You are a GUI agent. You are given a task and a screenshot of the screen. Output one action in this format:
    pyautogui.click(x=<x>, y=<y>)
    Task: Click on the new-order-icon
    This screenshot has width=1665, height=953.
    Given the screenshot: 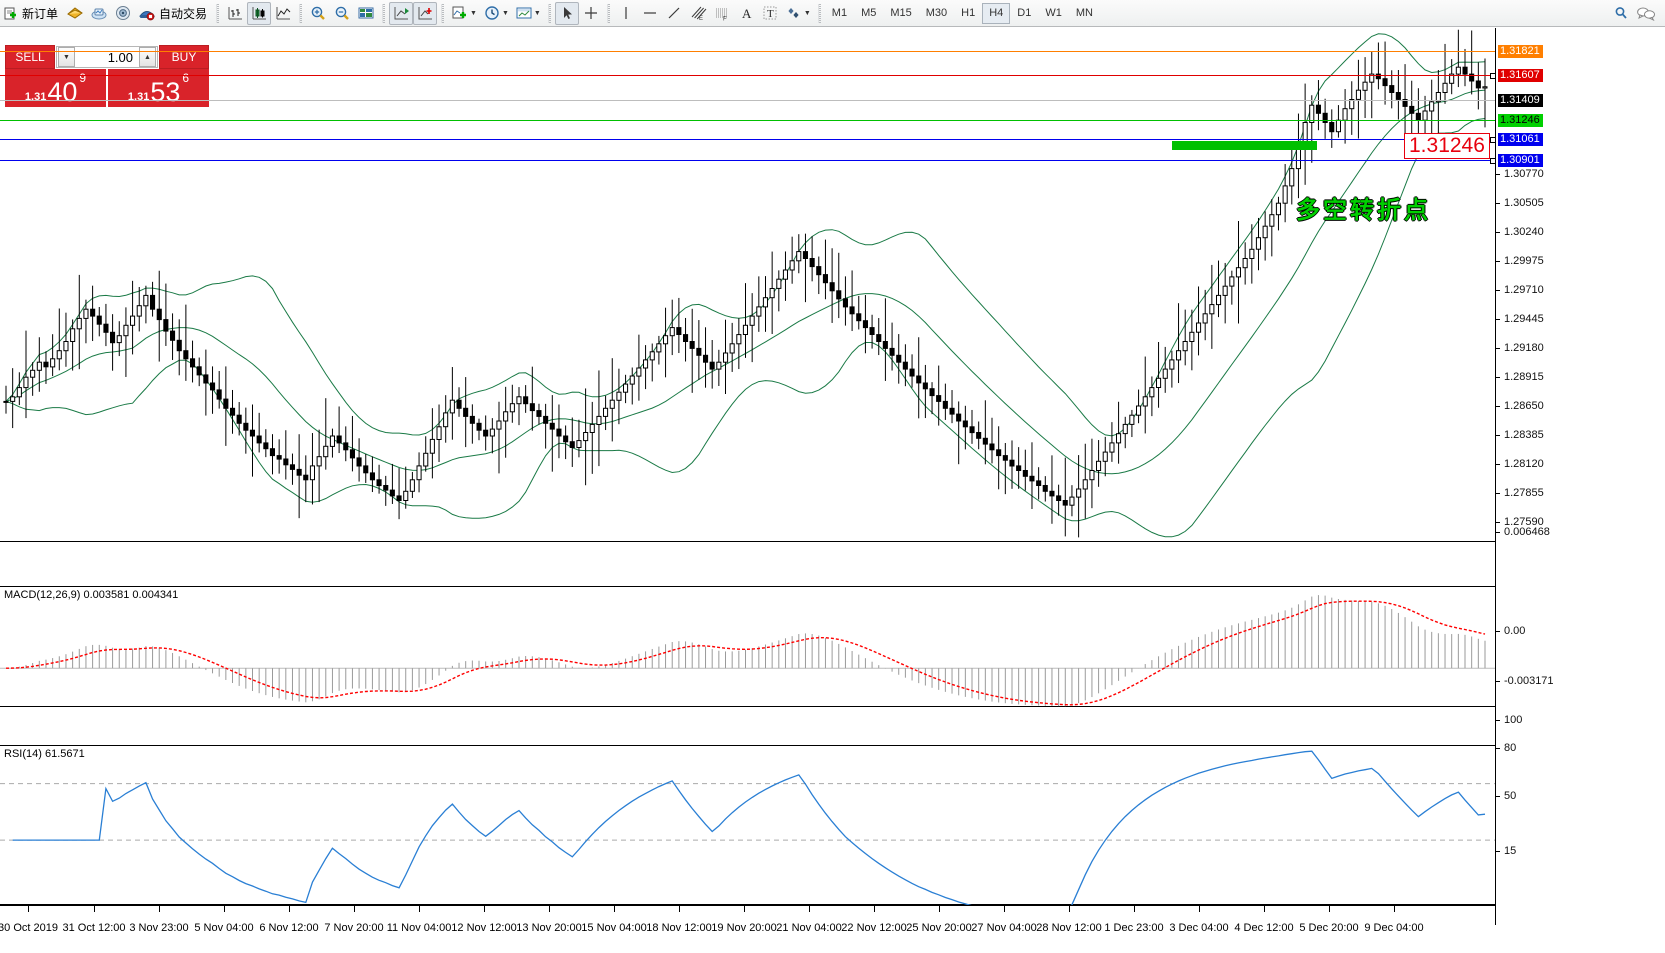 What is the action you would take?
    pyautogui.click(x=10, y=13)
    